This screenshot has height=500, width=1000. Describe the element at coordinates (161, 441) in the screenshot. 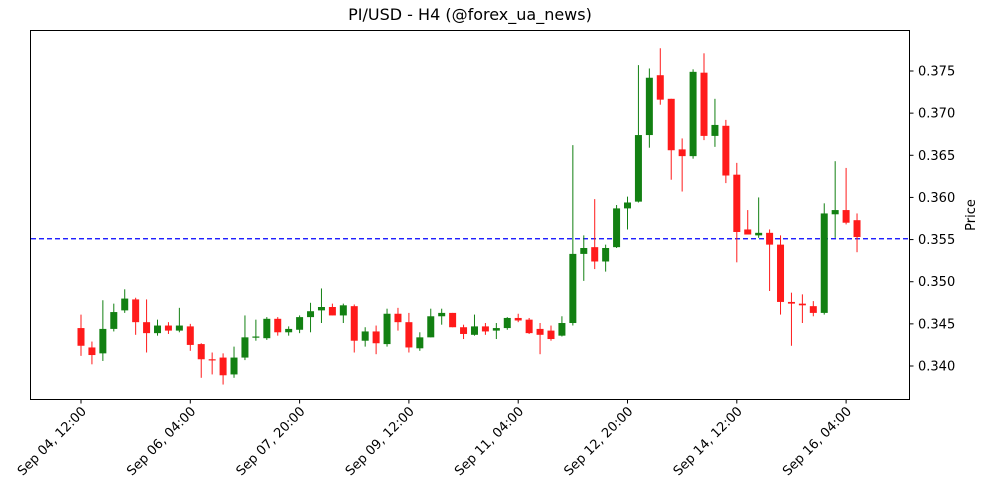

I see `x-tick-label: Sep 06, 04:00` at that location.